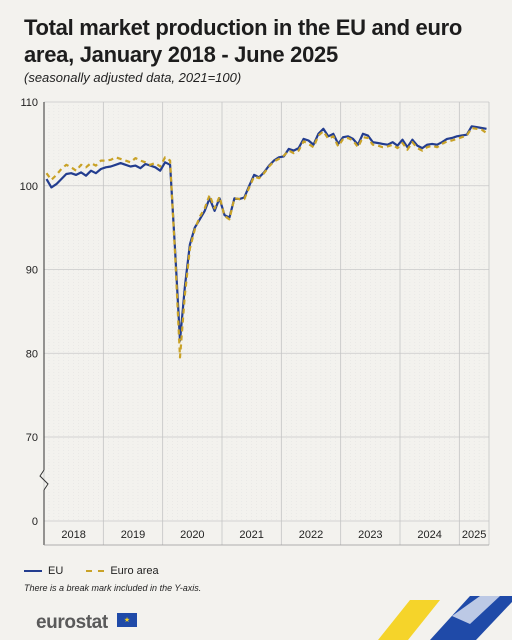 The width and height of the screenshot is (512, 640). What do you see at coordinates (72, 622) in the screenshot?
I see `eurostat-logo: eurostat` at bounding box center [72, 622].